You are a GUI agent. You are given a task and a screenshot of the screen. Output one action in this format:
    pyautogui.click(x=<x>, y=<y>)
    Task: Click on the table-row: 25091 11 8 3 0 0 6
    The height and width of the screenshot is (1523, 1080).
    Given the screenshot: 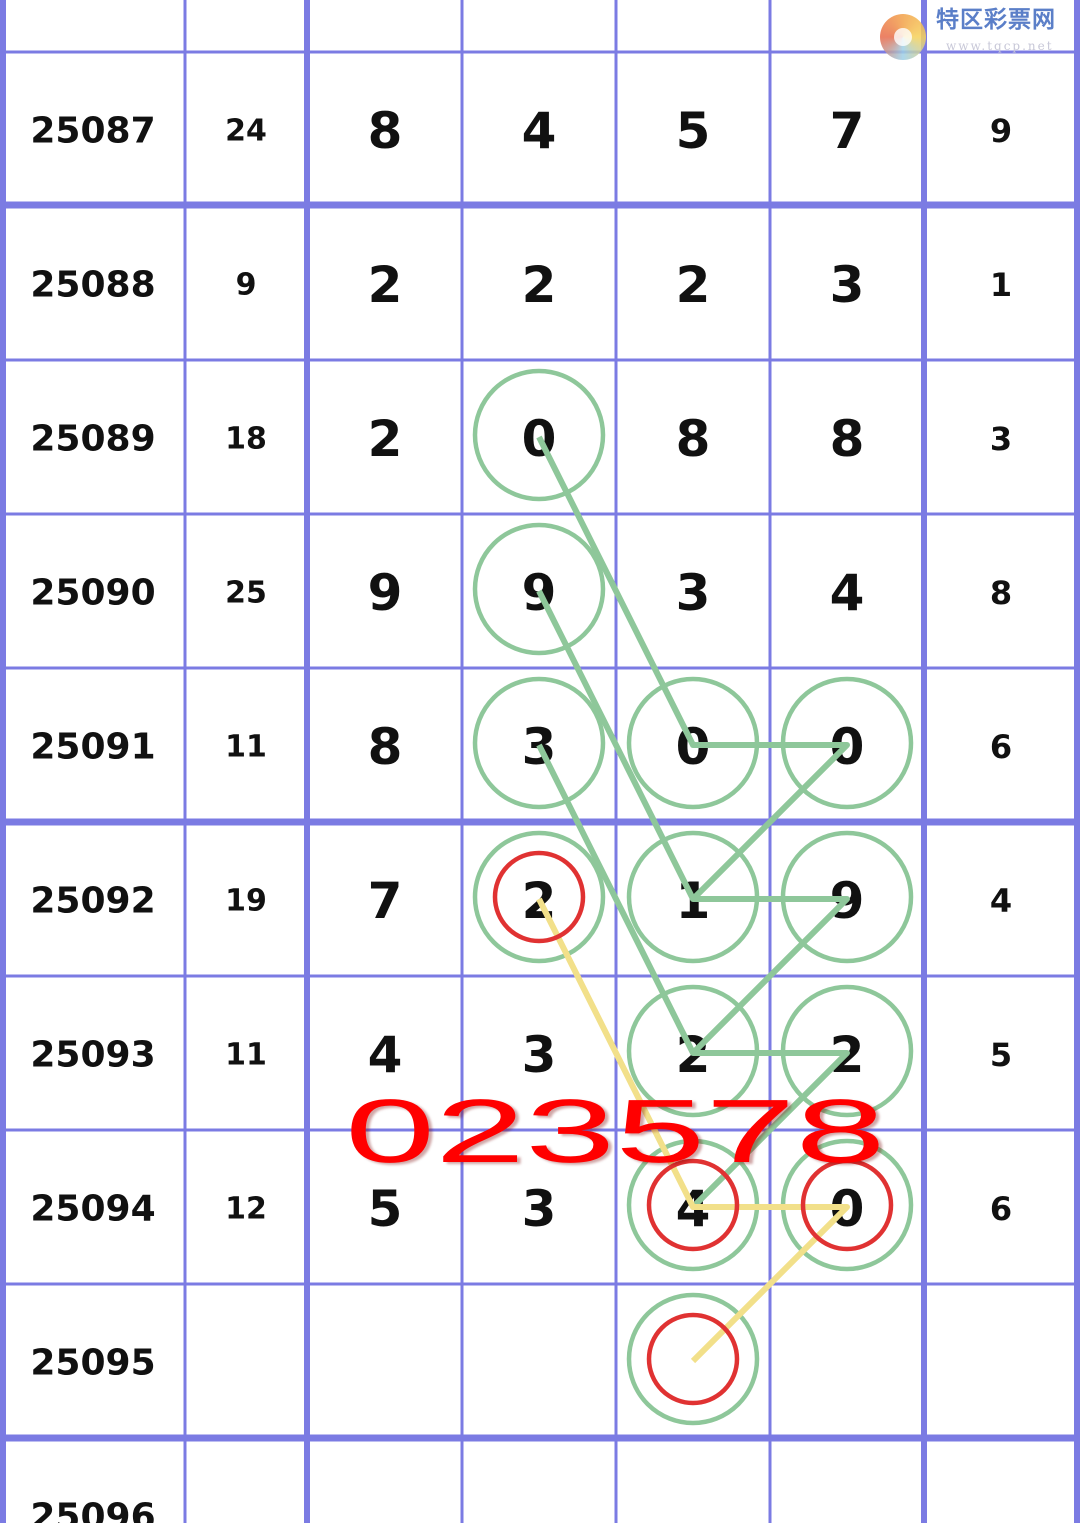 What is the action you would take?
    pyautogui.click(x=521, y=747)
    